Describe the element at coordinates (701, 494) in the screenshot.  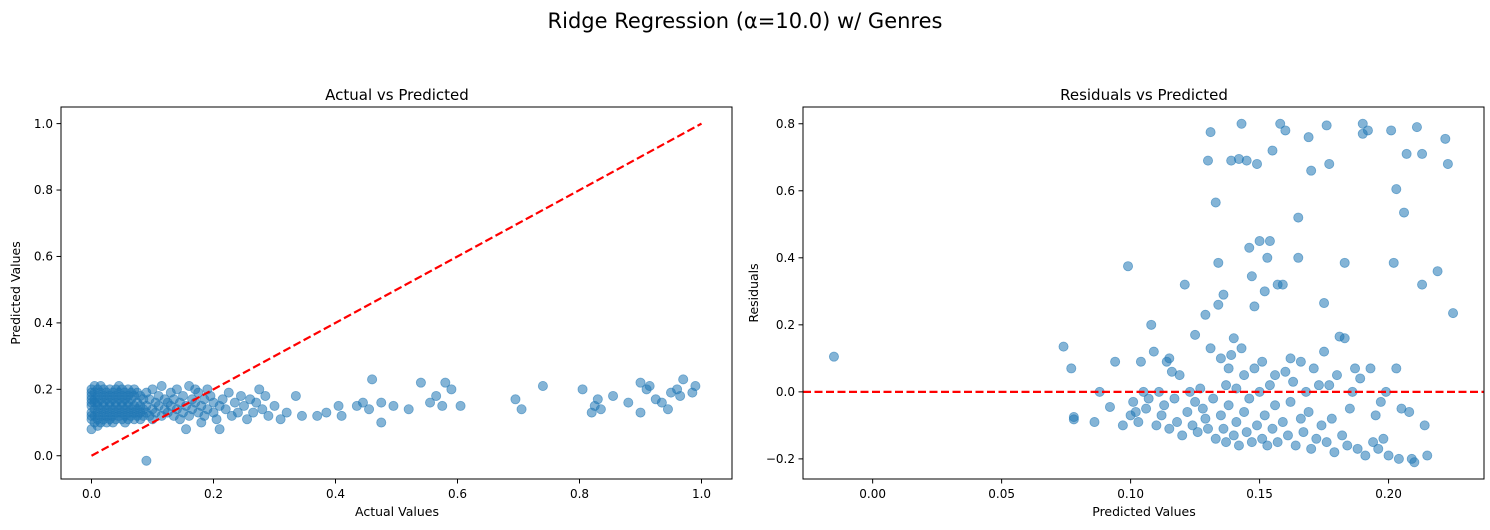
I see `x-tick-label: 1.0` at that location.